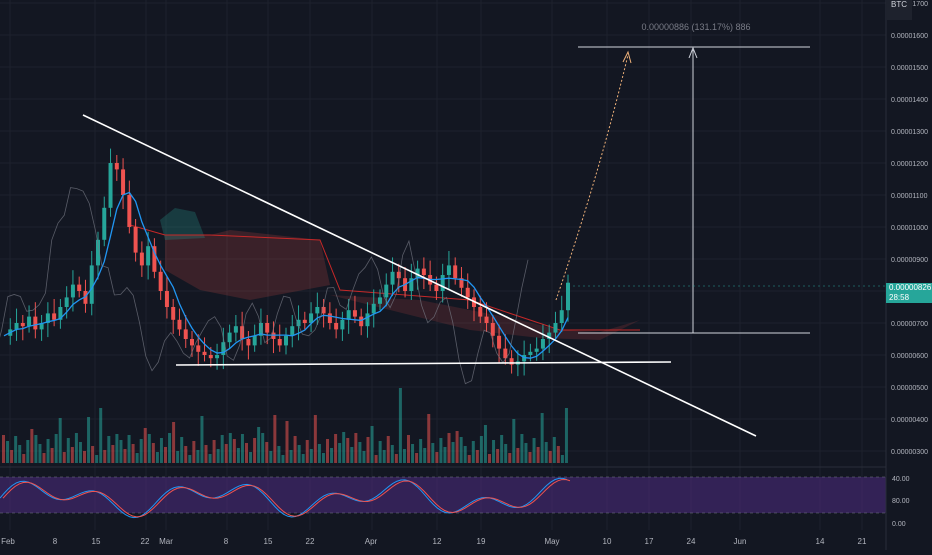 Image resolution: width=932 pixels, height=555 pixels. Describe the element at coordinates (899, 524) in the screenshot. I see `rsi-tick-label: 0.00` at that location.